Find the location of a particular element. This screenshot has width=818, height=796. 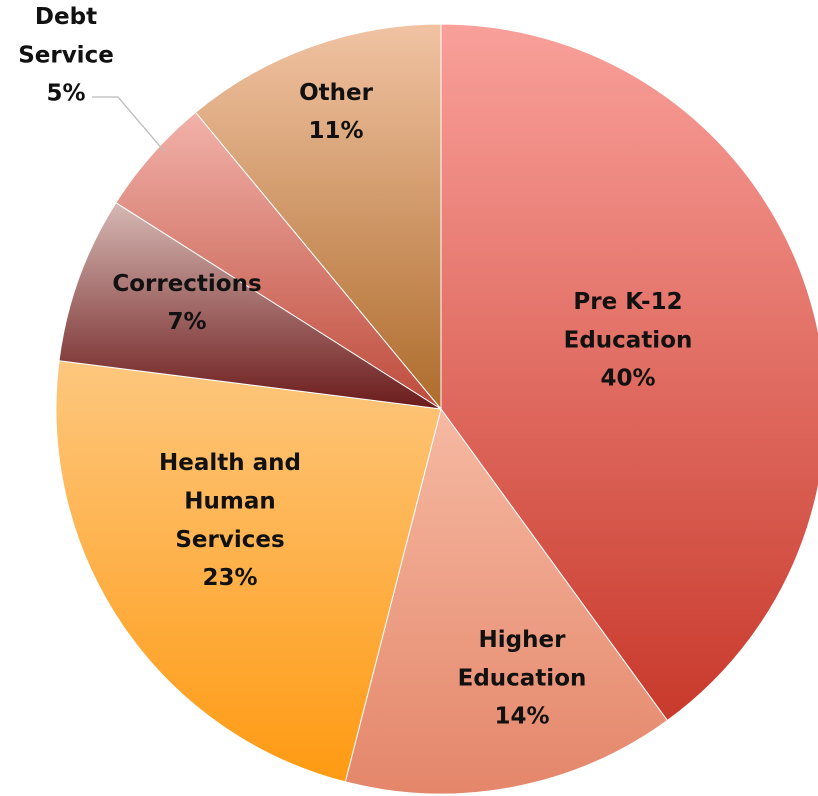

value-label: 11% is located at coordinates (335, 131).